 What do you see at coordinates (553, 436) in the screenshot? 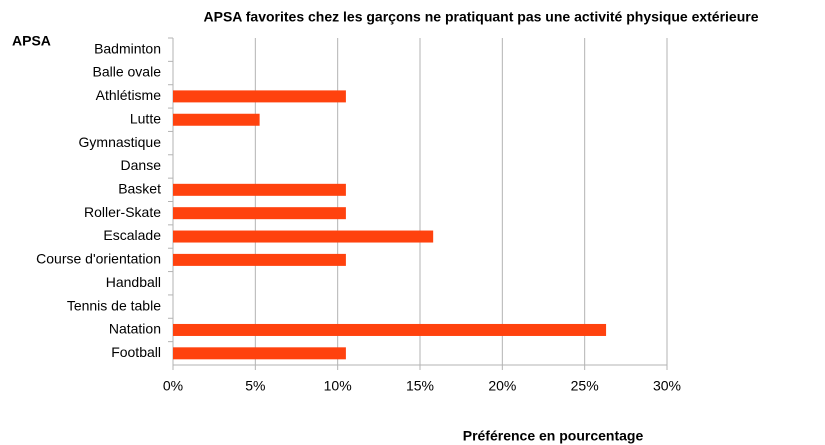
I see `x-axis-title: Préférence en pourcentage` at bounding box center [553, 436].